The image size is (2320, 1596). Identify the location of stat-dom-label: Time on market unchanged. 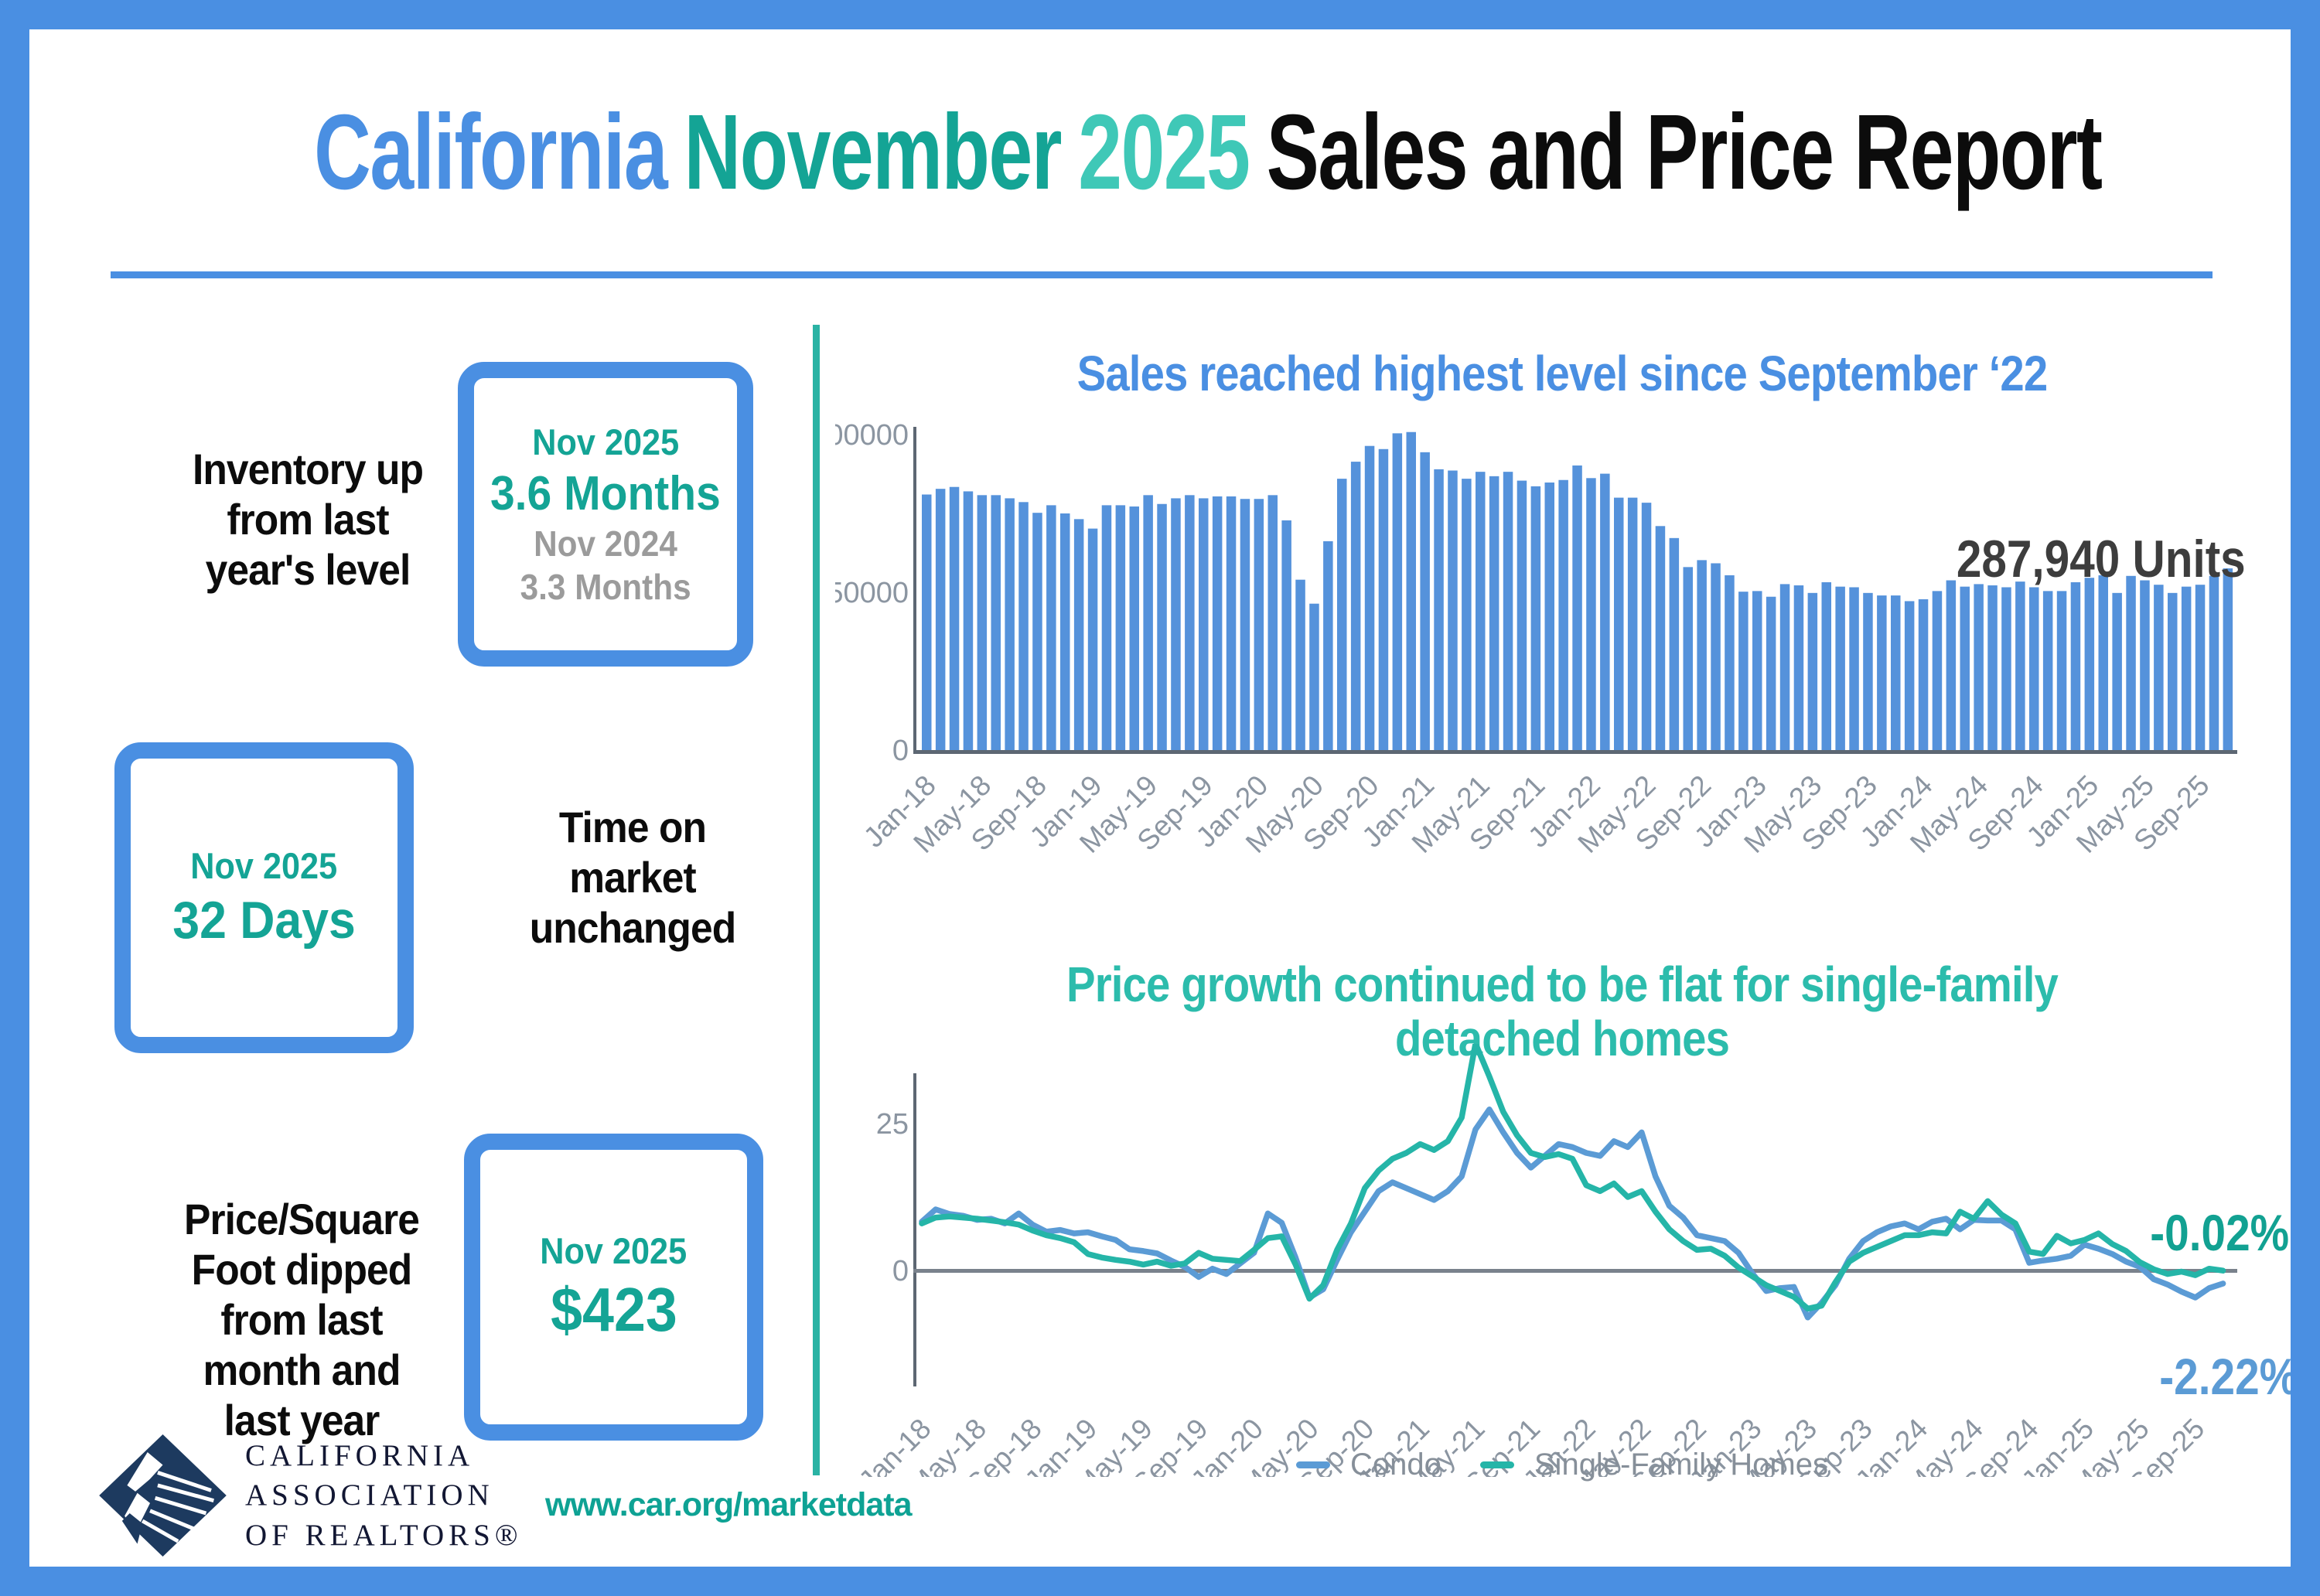
(632, 878).